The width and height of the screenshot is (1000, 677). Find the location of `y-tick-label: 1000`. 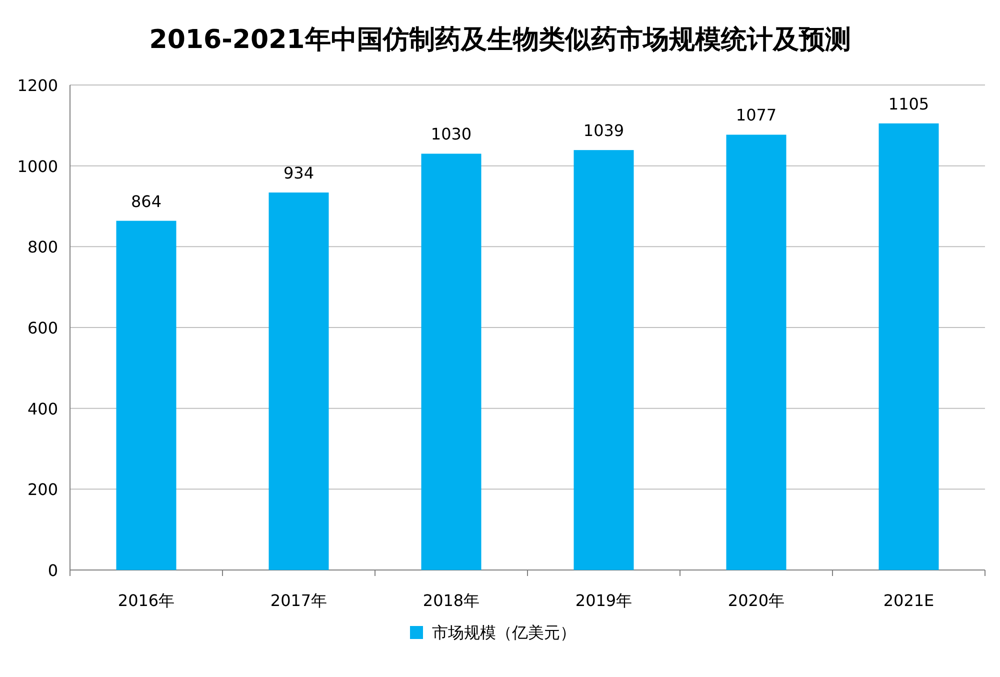

y-tick-label: 1000 is located at coordinates (37, 166).